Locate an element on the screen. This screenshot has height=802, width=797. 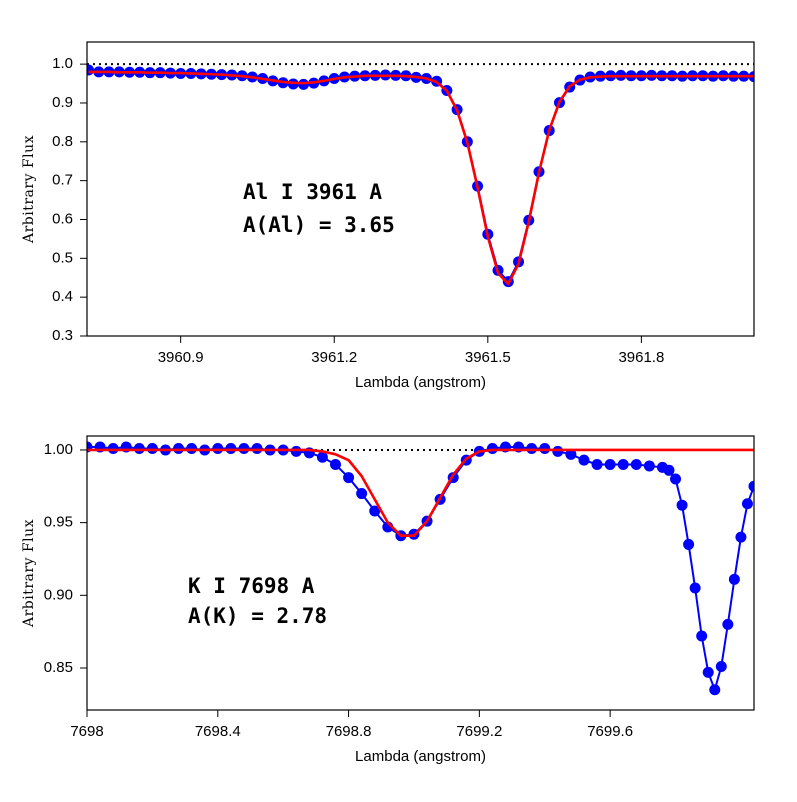
x-tick-label: 3961.5 is located at coordinates (488, 357).